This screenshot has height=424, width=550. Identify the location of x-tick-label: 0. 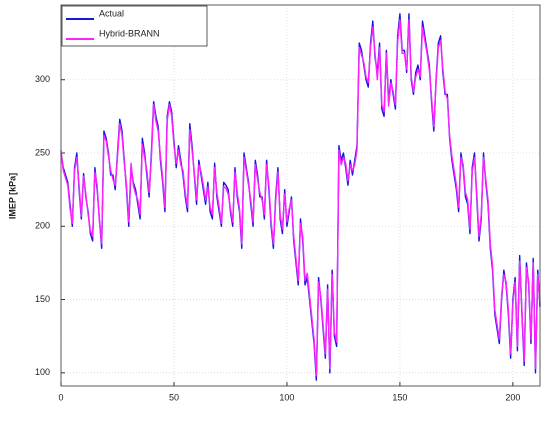
(60, 397).